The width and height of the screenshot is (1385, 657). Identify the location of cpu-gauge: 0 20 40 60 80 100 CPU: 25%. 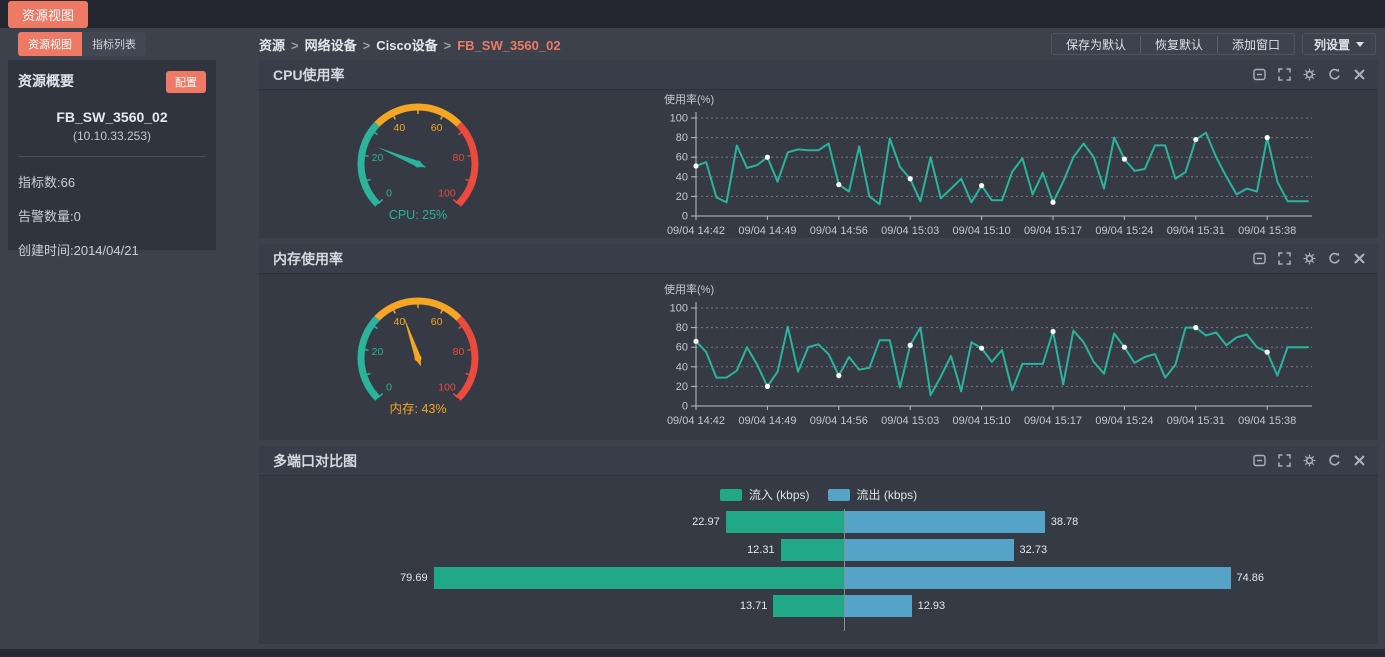
(418, 165).